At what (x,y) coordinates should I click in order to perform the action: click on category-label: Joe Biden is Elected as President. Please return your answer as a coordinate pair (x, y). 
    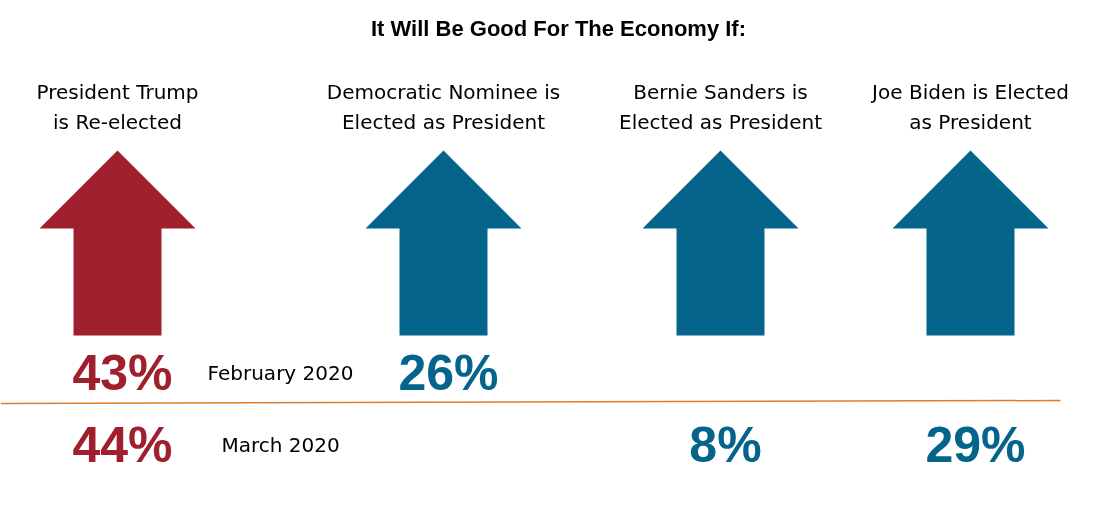
    Looking at the image, I should click on (969, 106).